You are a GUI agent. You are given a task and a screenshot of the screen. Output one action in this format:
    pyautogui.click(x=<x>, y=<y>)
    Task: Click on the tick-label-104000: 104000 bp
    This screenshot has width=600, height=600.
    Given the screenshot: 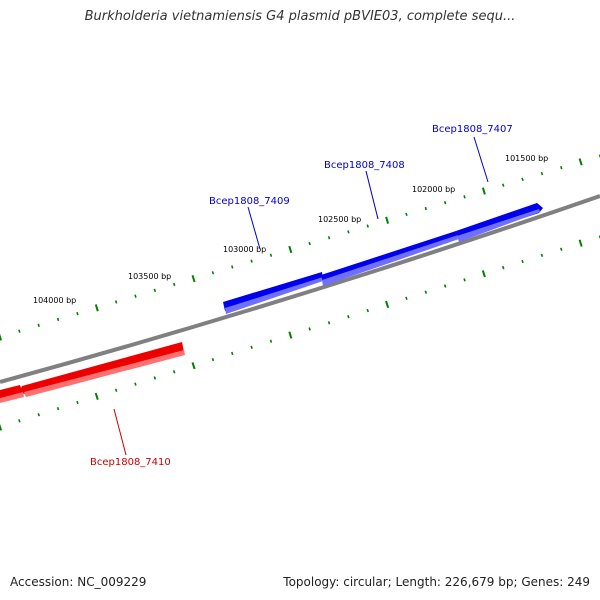 What is the action you would take?
    pyautogui.click(x=54, y=300)
    